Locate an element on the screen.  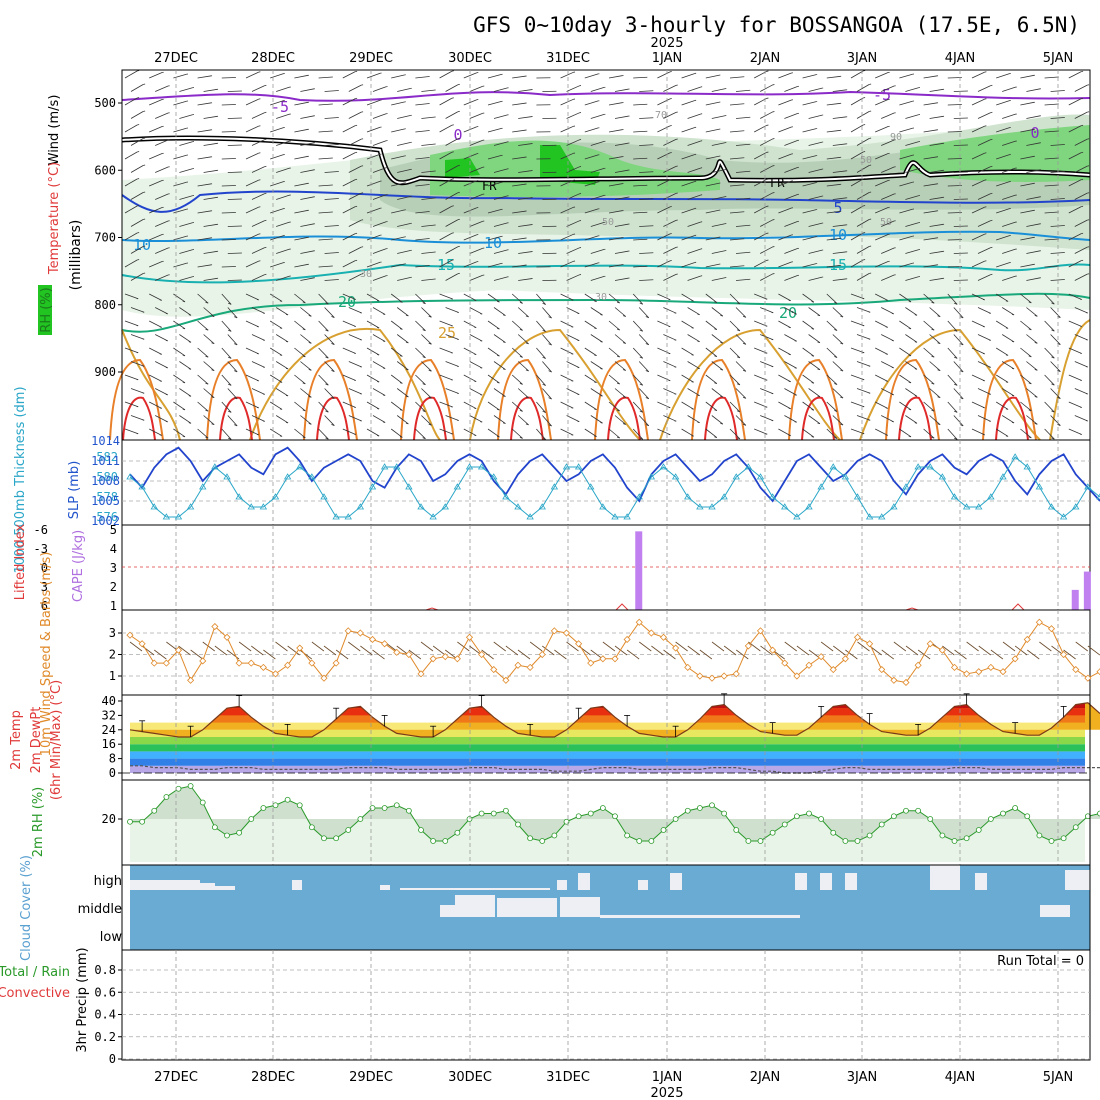
date-label-bottom: 1JAN is located at coordinates (667, 1077).